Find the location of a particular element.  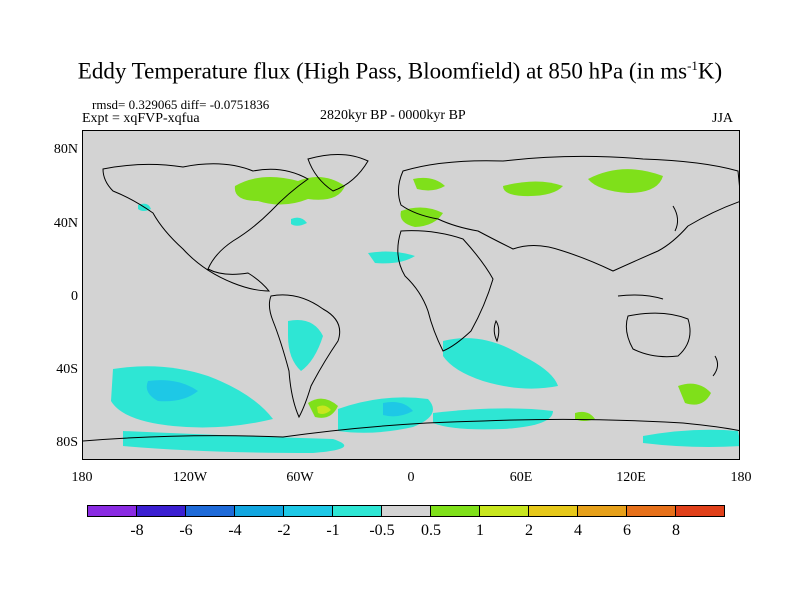

moderate-negative-regions is located at coordinates (279, 398).